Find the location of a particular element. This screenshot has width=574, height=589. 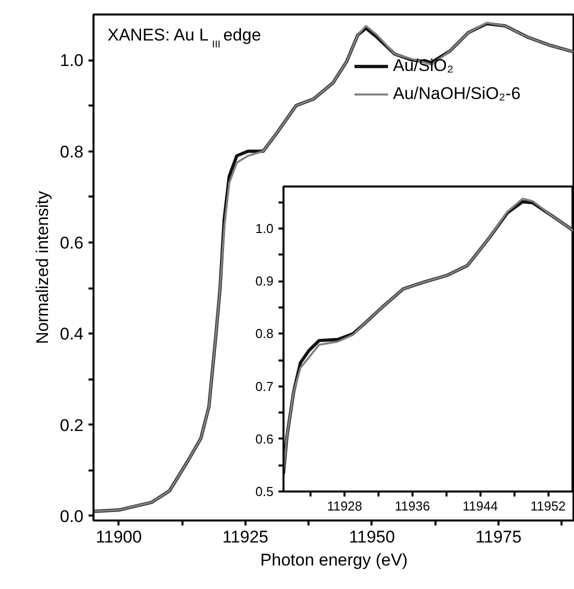

x-tick-label: 11975 is located at coordinates (499, 537).